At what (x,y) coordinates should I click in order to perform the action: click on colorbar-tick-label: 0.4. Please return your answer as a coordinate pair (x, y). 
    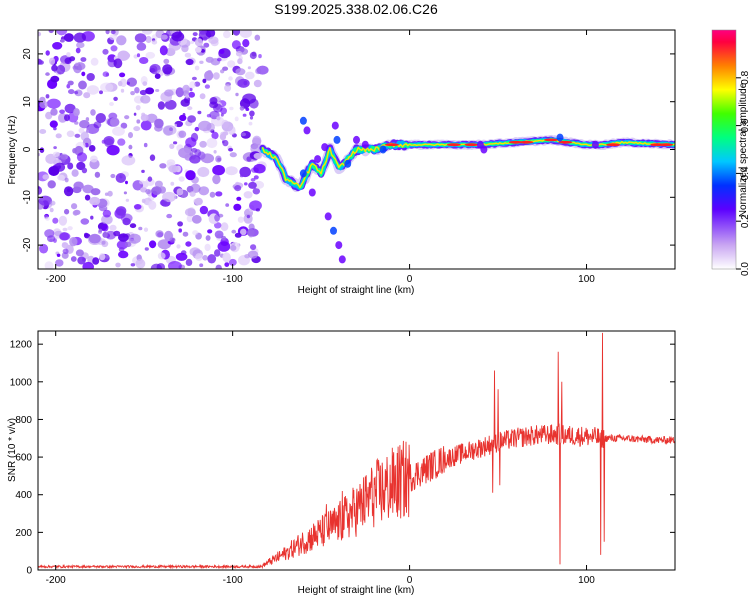
    Looking at the image, I should click on (745, 173).